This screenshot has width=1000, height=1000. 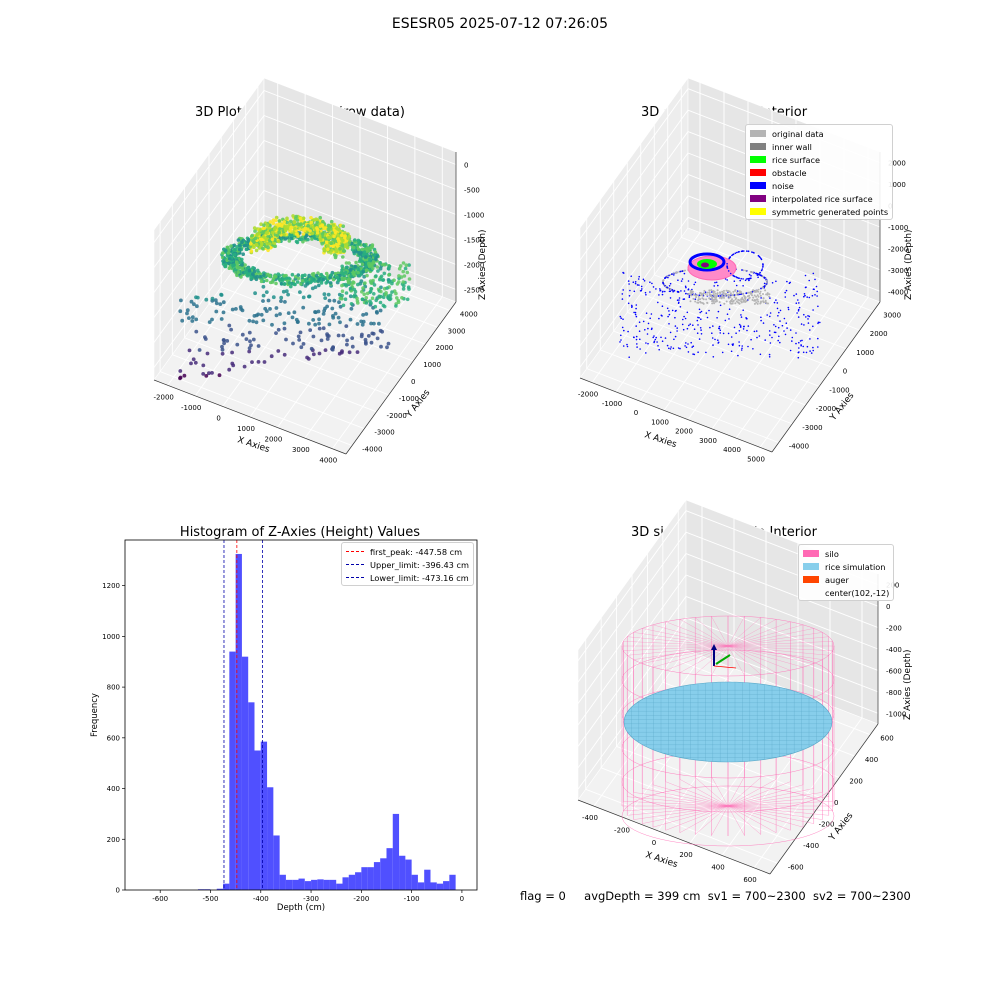 What do you see at coordinates (409, 399) in the screenshot?
I see `y-tick-label: -1000` at bounding box center [409, 399].